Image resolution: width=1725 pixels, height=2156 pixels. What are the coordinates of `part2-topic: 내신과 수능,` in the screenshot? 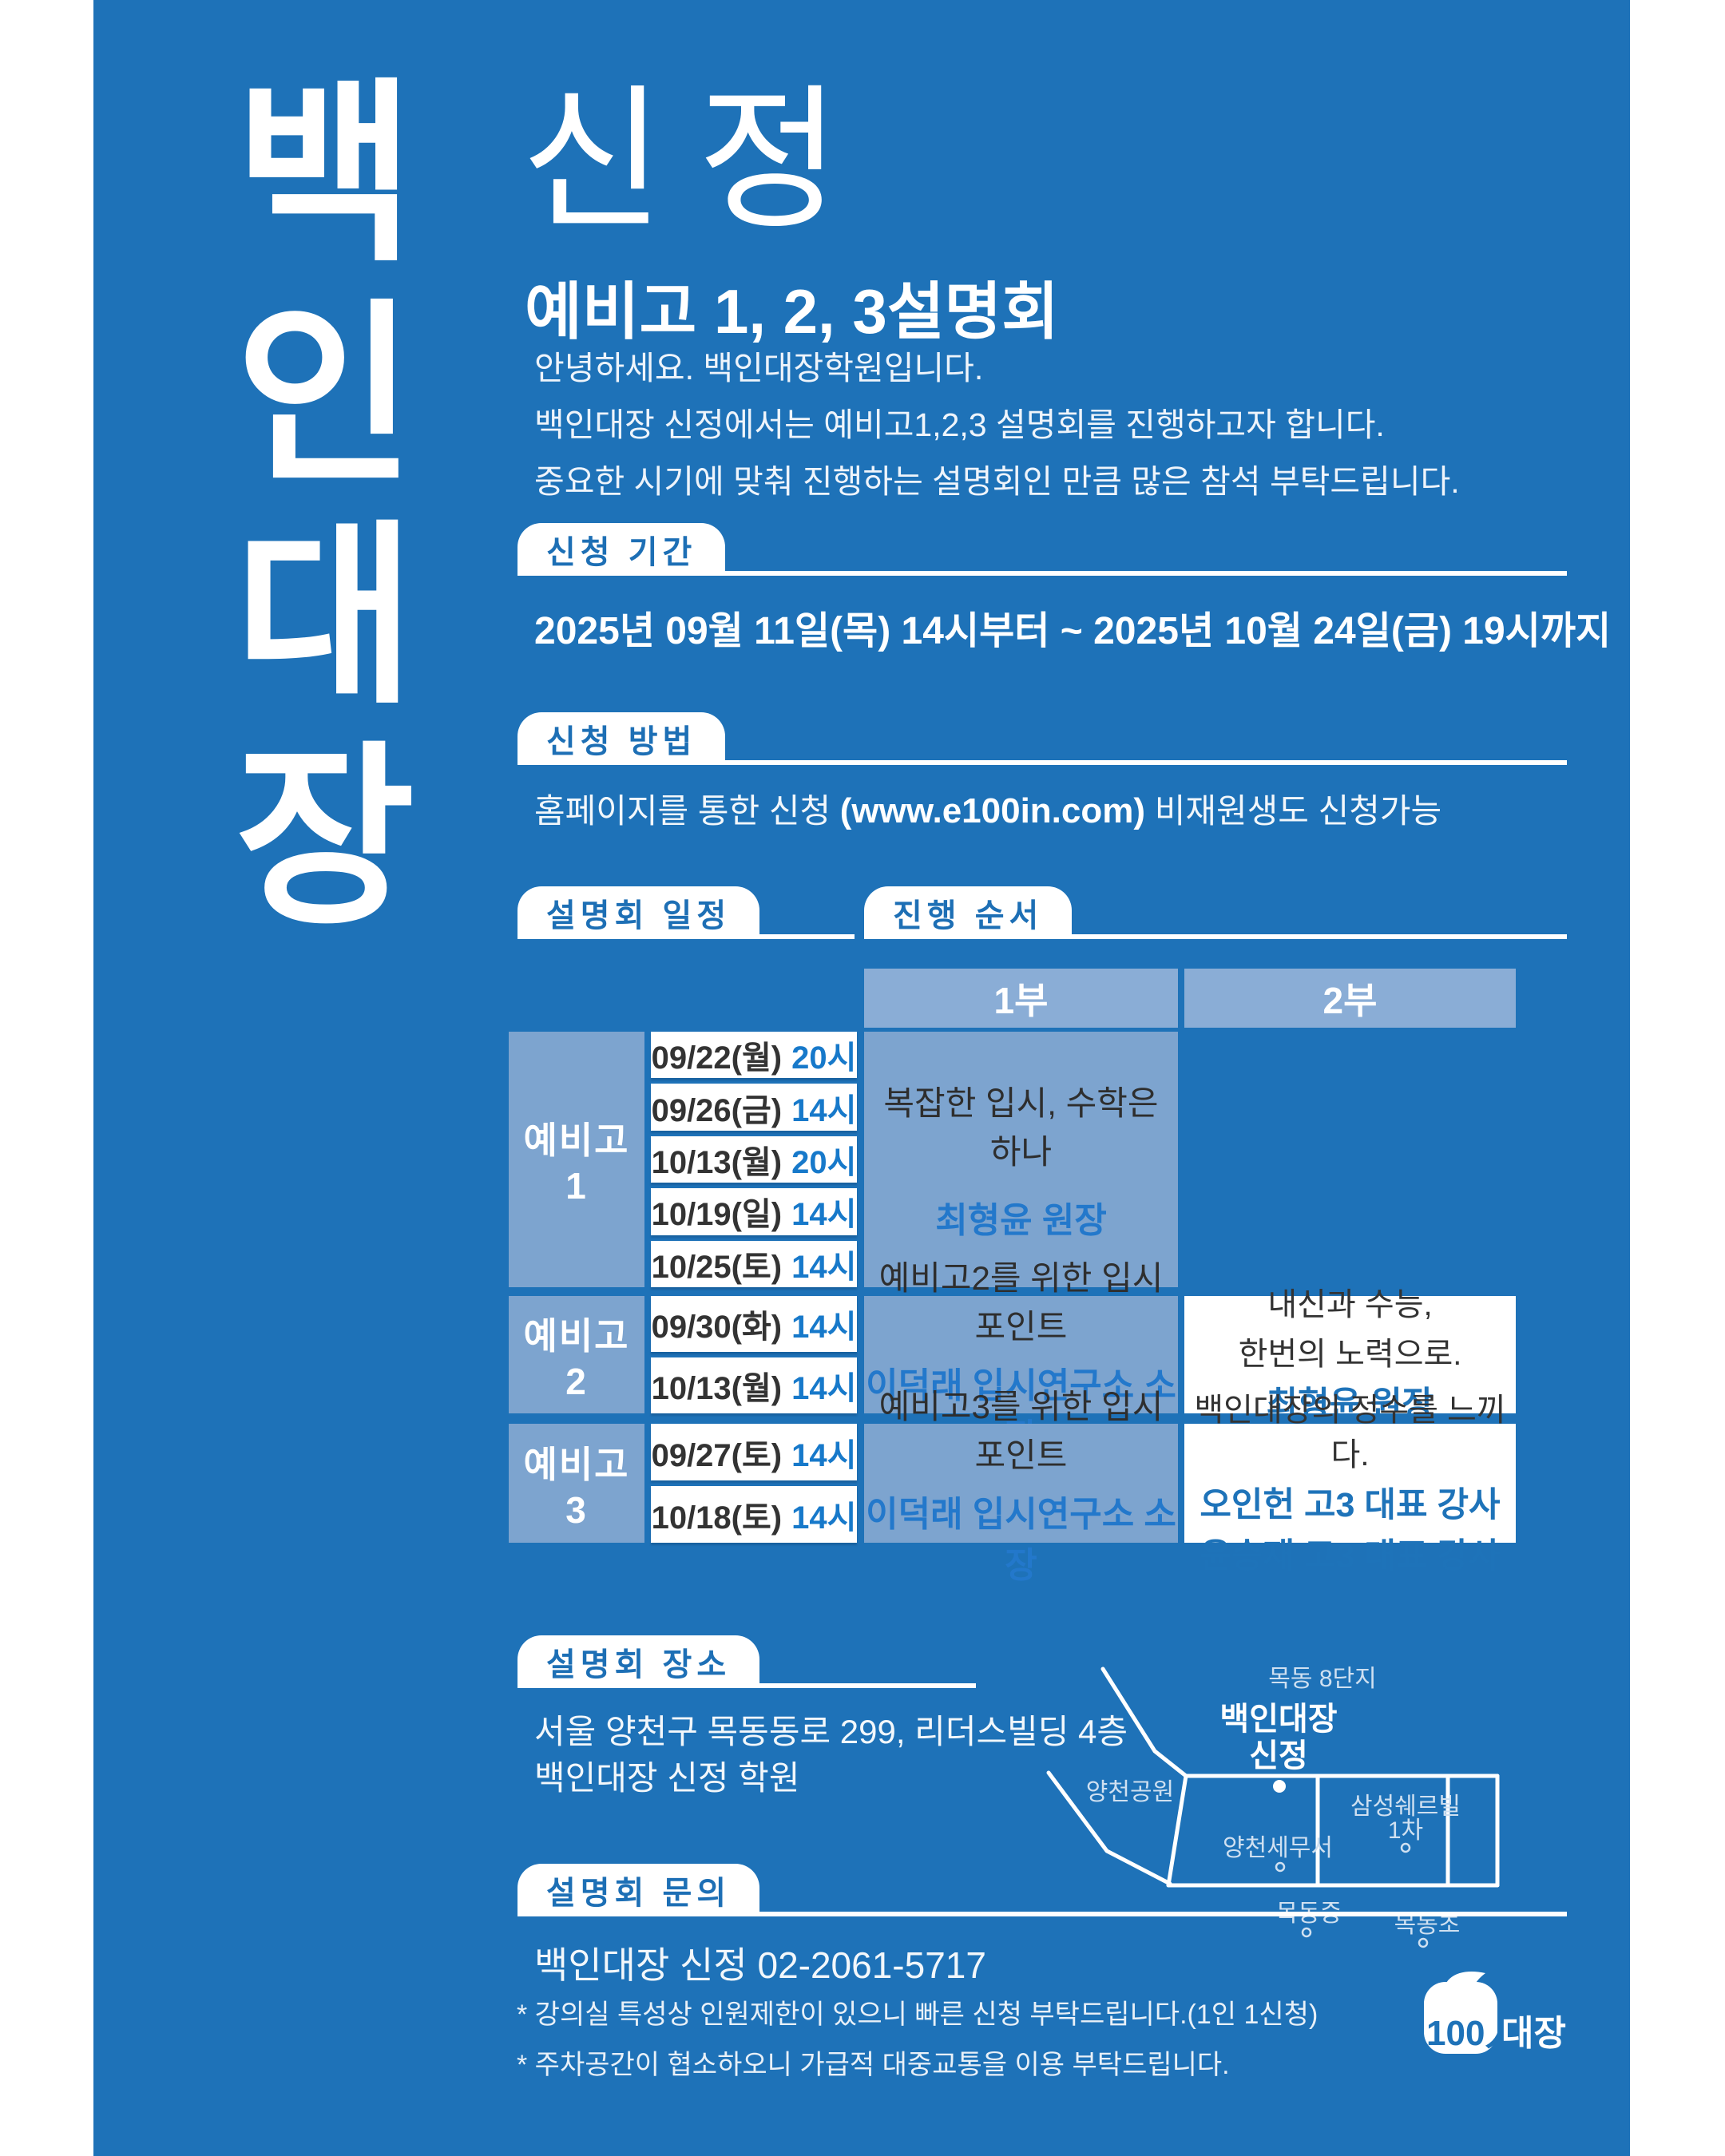 It's located at (1350, 1304).